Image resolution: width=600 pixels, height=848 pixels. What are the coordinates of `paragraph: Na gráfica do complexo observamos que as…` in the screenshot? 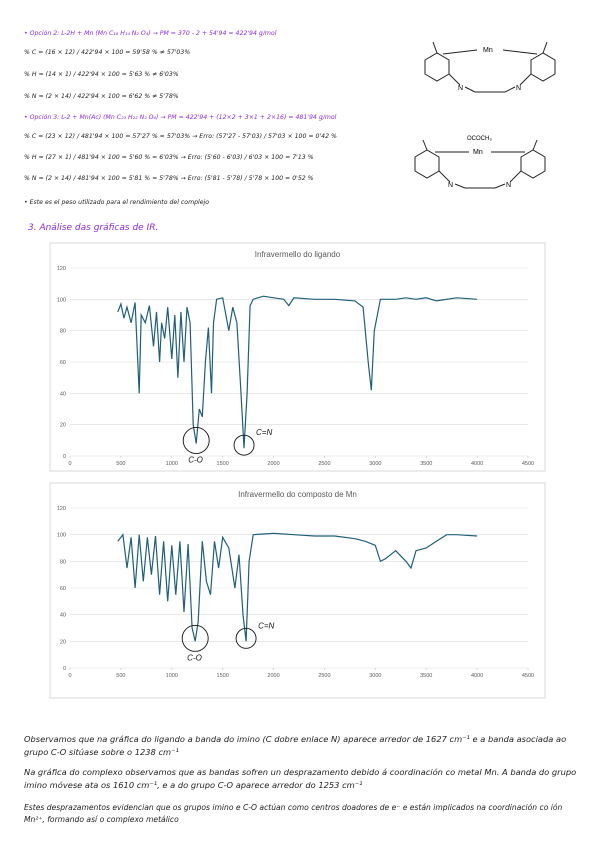 It's located at (300, 778).